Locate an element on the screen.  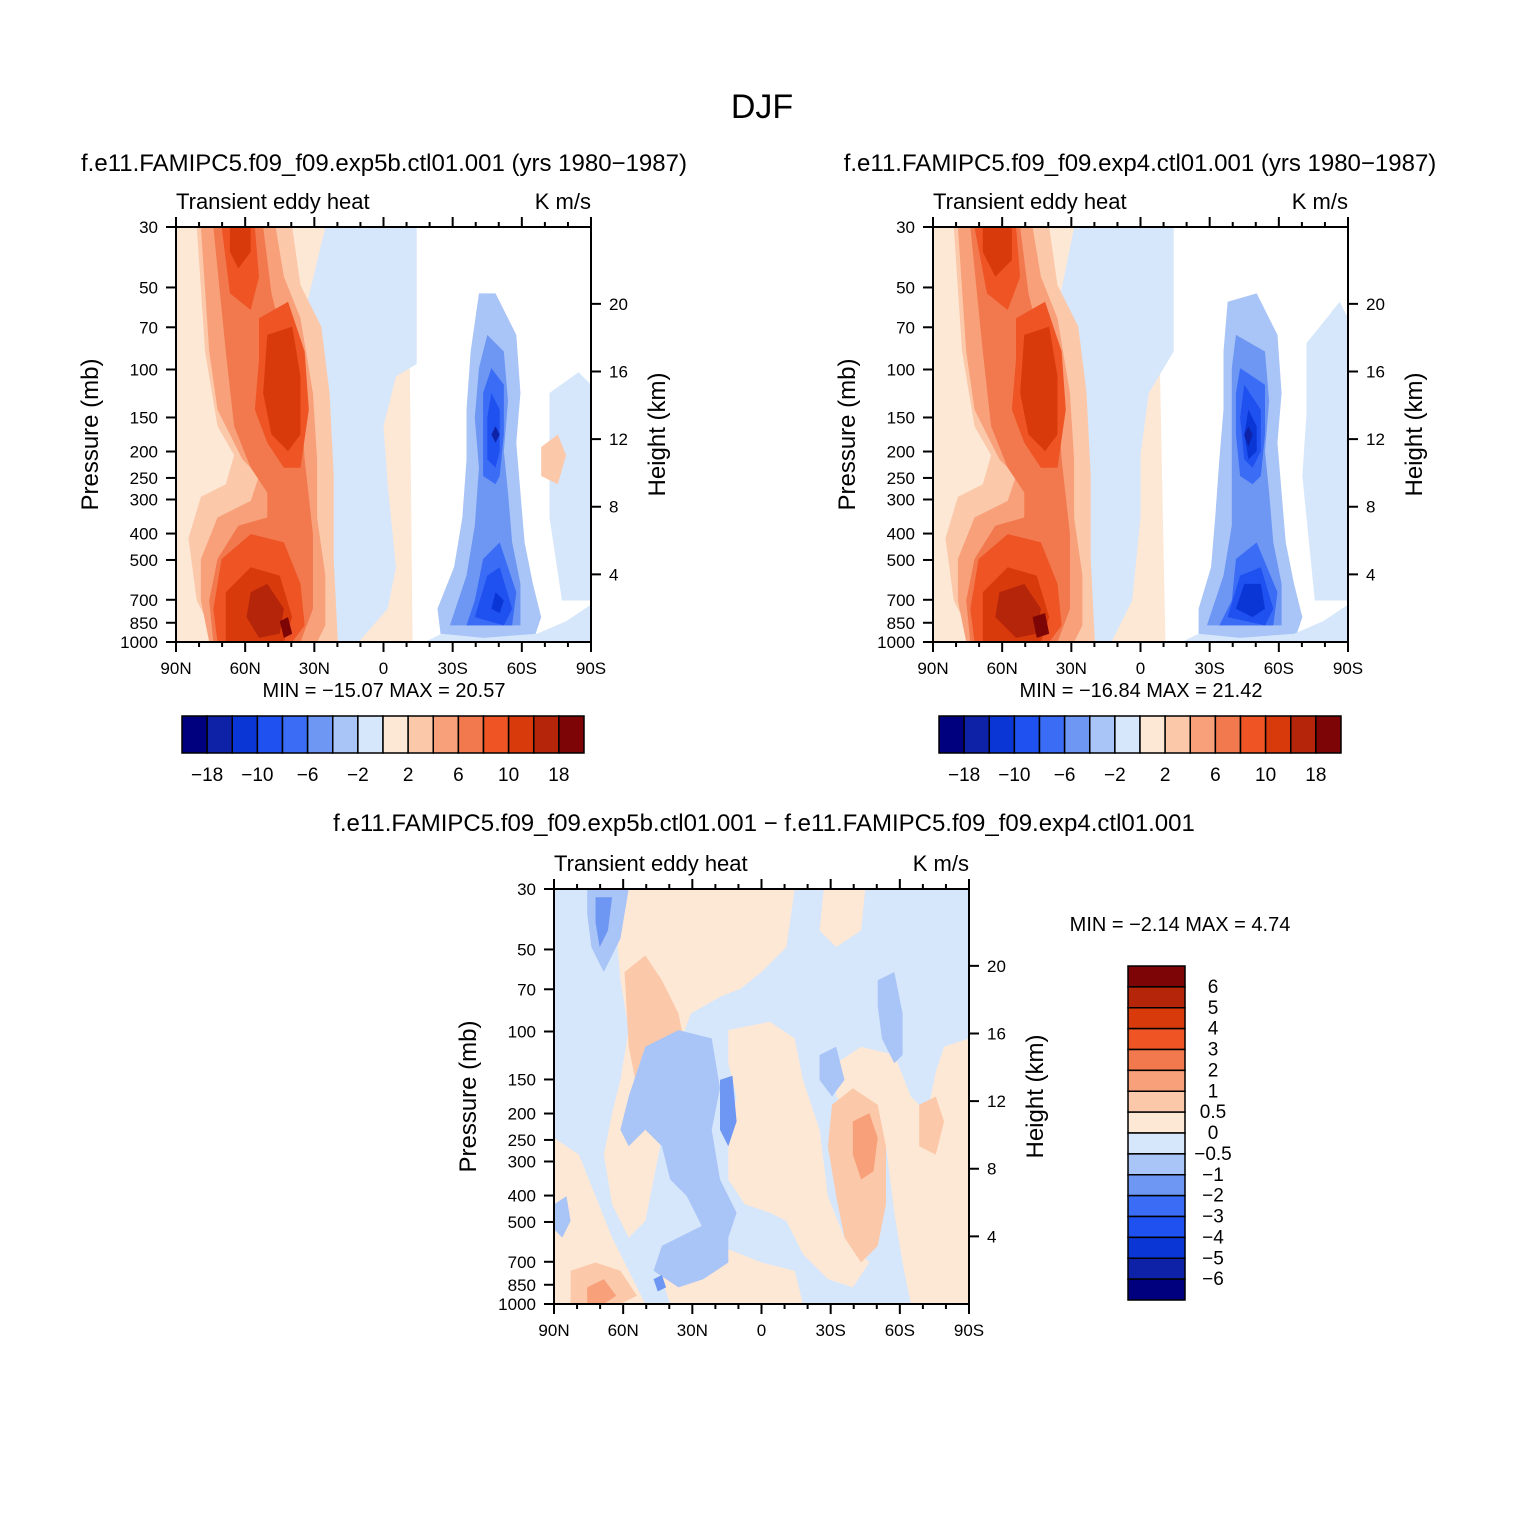
colorbar-label: 0 is located at coordinates (1213, 1133).